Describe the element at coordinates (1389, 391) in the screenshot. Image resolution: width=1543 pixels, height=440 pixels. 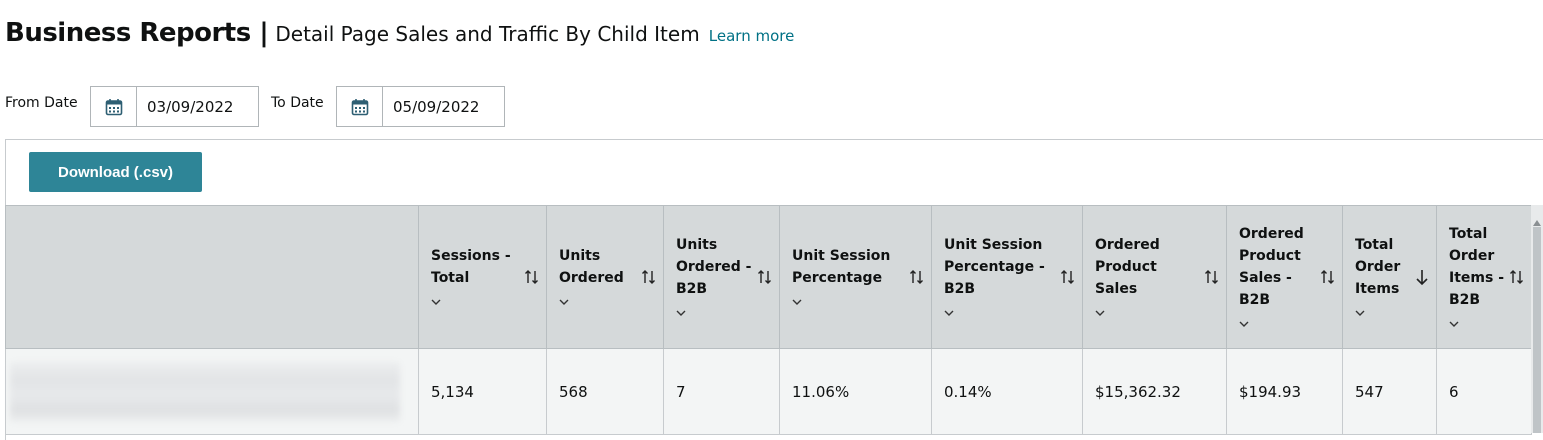
I see `table-cell: 547` at that location.